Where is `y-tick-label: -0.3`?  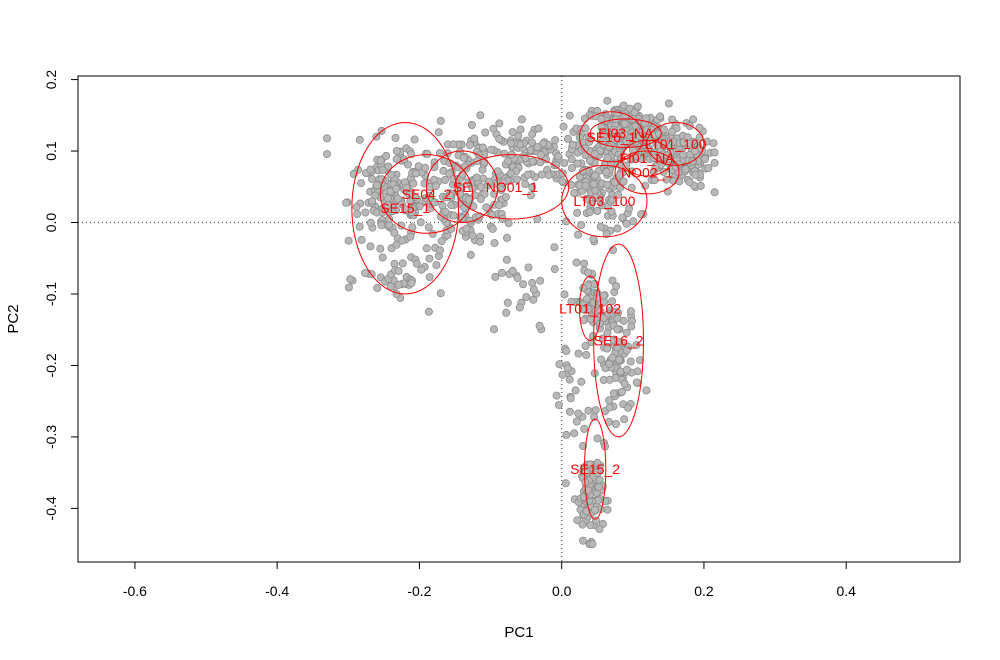 y-tick-label: -0.3 is located at coordinates (51, 437).